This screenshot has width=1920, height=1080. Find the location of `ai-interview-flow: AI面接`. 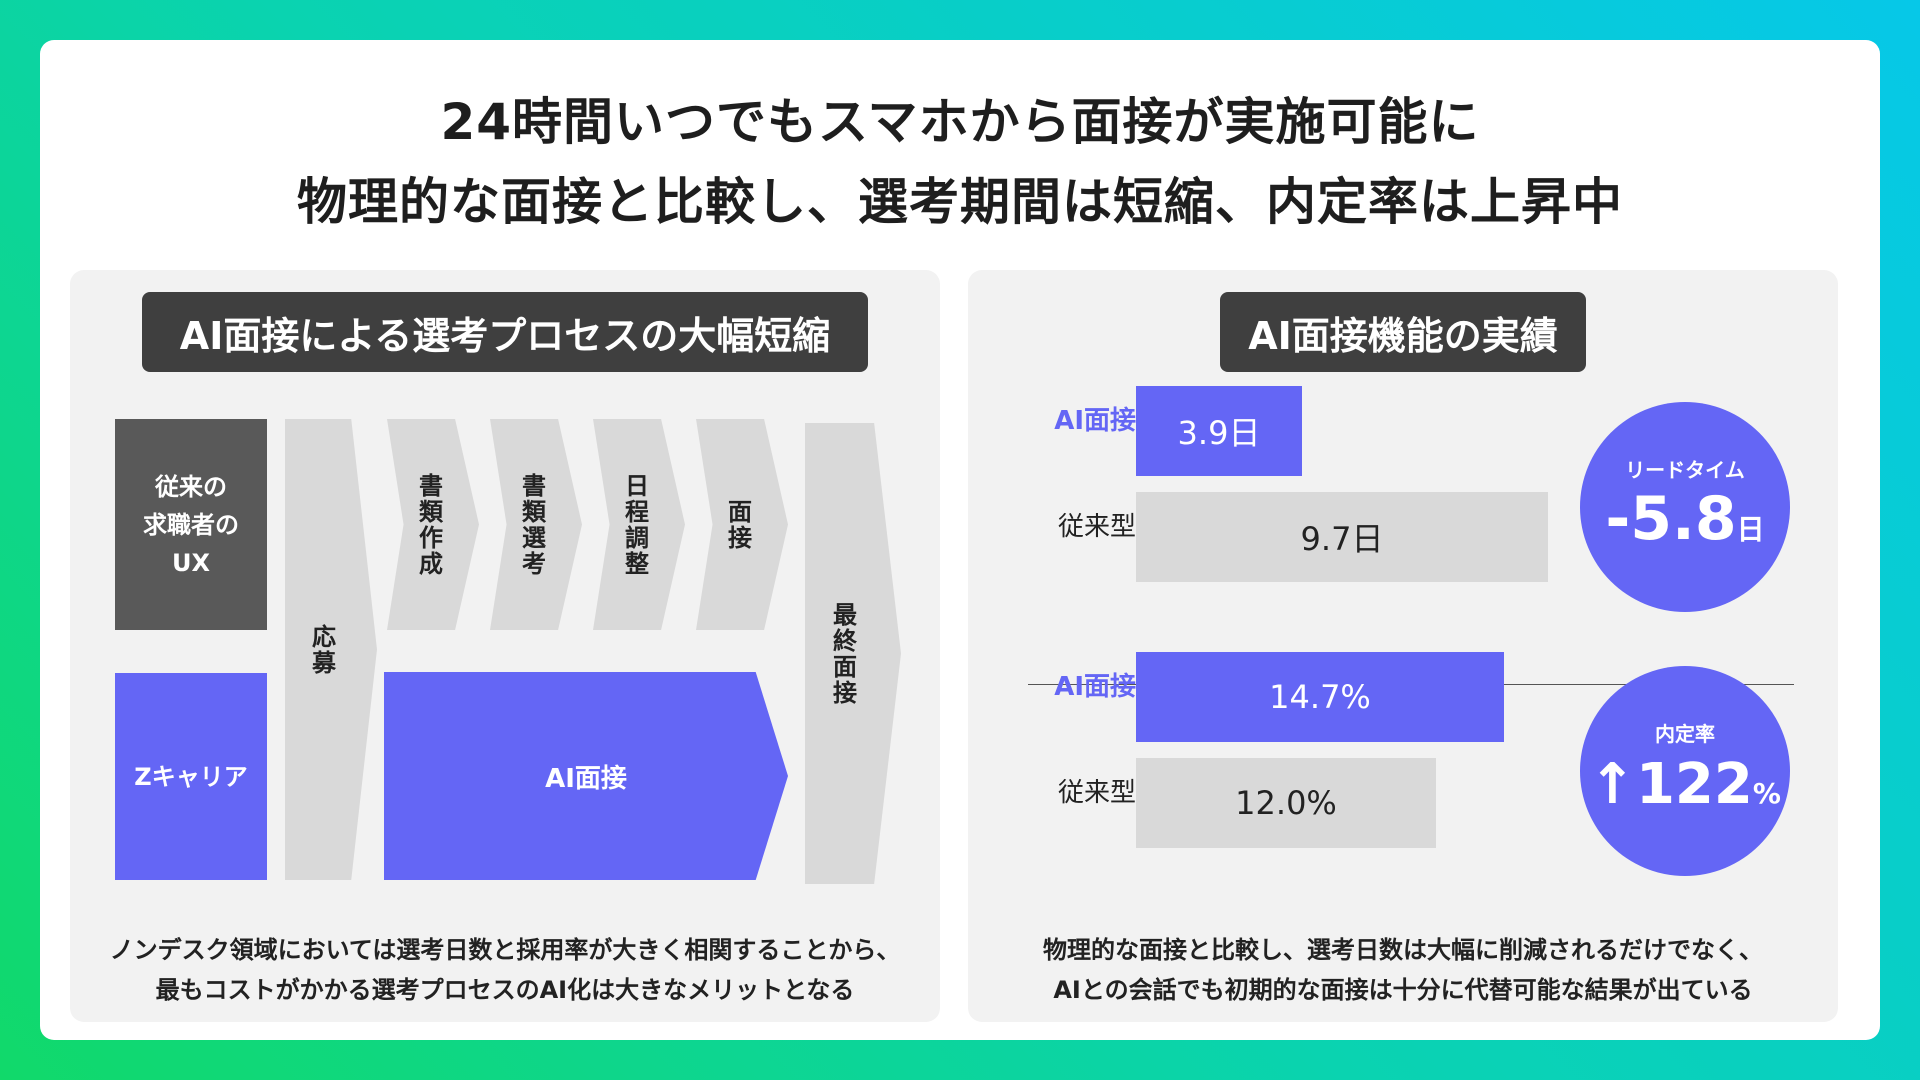

ai-interview-flow: AI面接 is located at coordinates (586, 776).